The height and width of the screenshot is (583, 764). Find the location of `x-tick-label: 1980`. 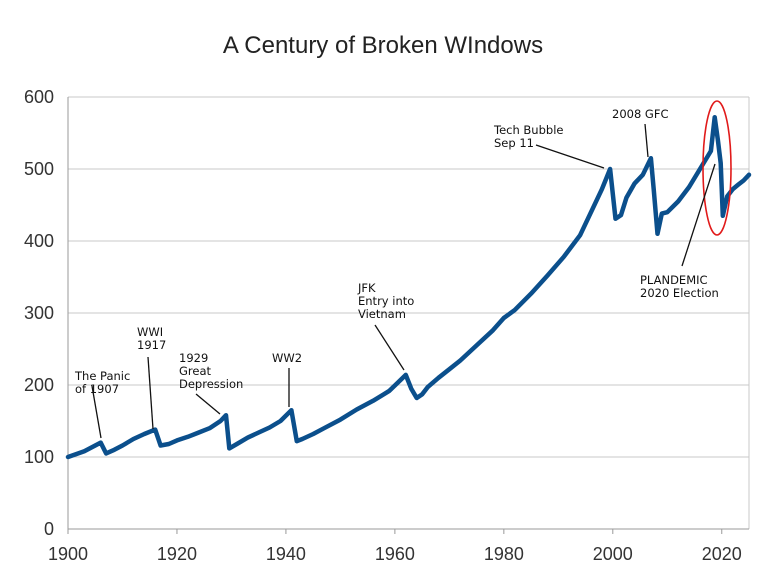

x-tick-label: 1980 is located at coordinates (504, 554).